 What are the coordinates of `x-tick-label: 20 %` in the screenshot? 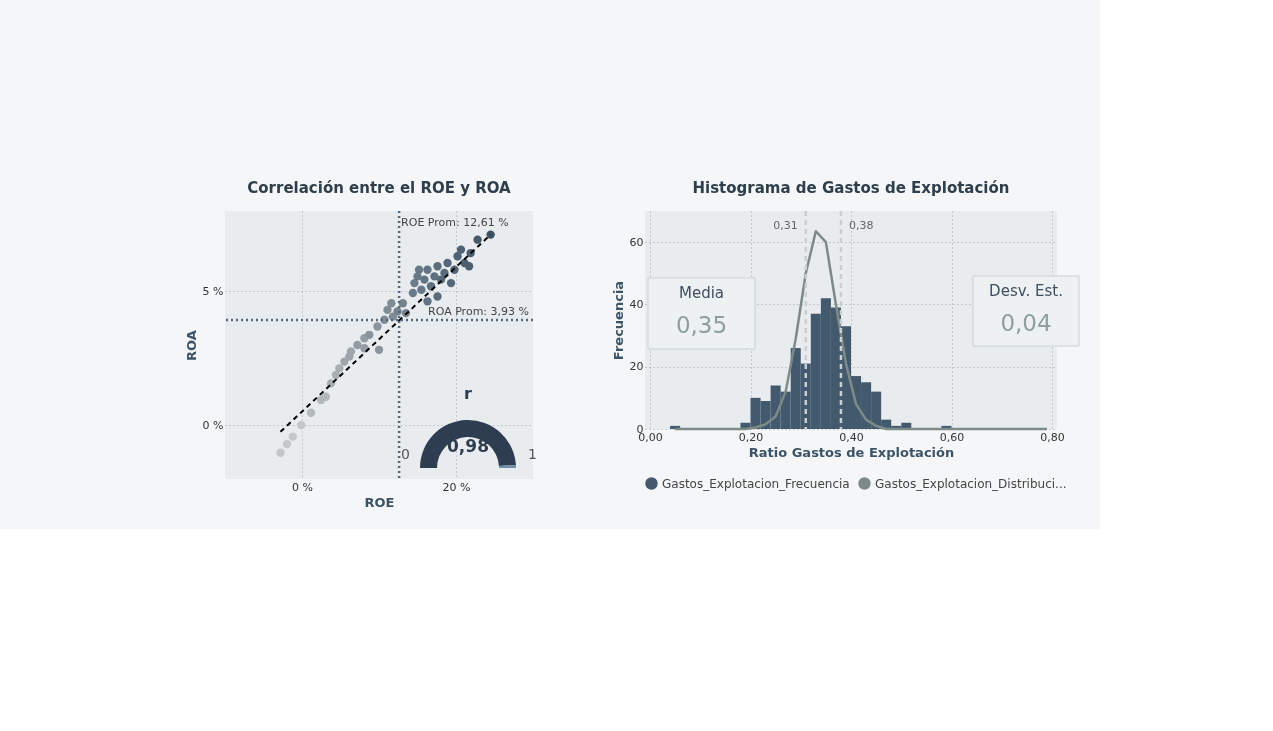 It's located at (456, 487).